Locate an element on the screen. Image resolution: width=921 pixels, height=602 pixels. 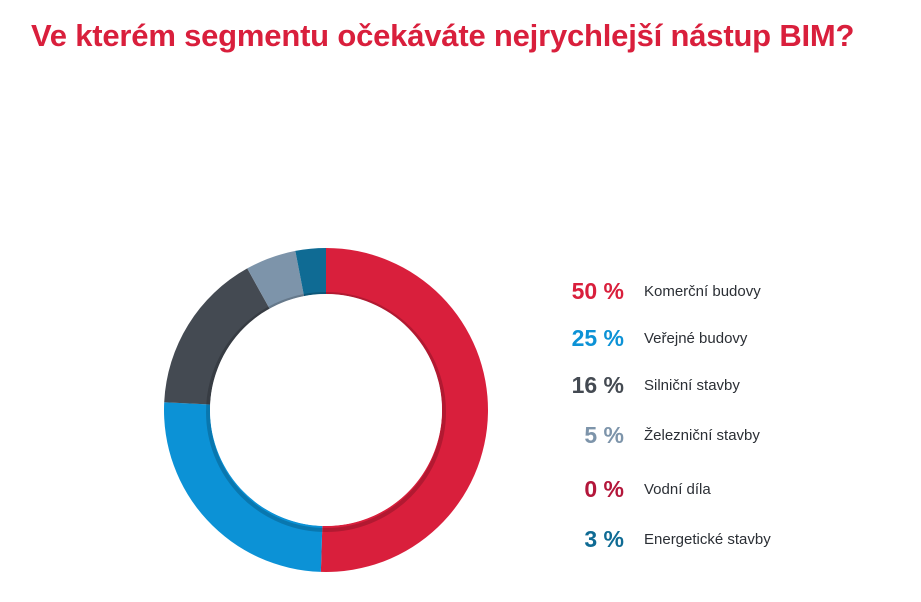
legend-item-silnicni-stavby: 16 % Silniční stavby is located at coordinates (720, 385).